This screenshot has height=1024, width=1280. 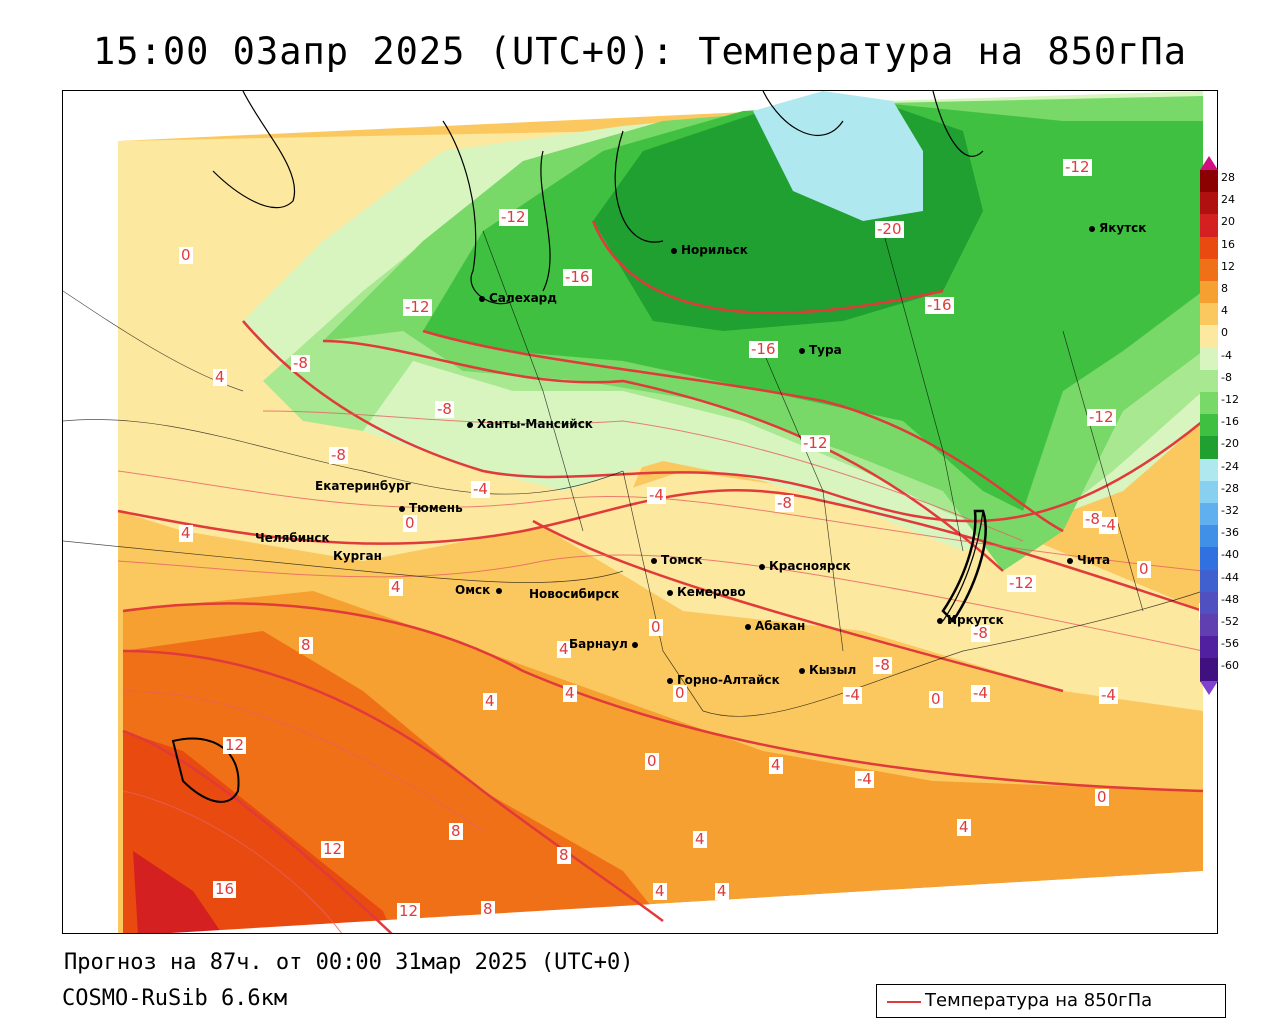 I want to click on hottest-zone, so click(x=258, y=832).